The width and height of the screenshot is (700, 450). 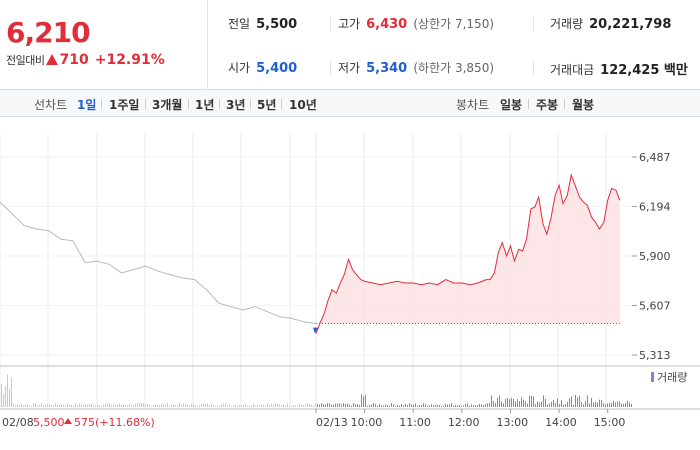 I want to click on divider, so click(x=330, y=68).